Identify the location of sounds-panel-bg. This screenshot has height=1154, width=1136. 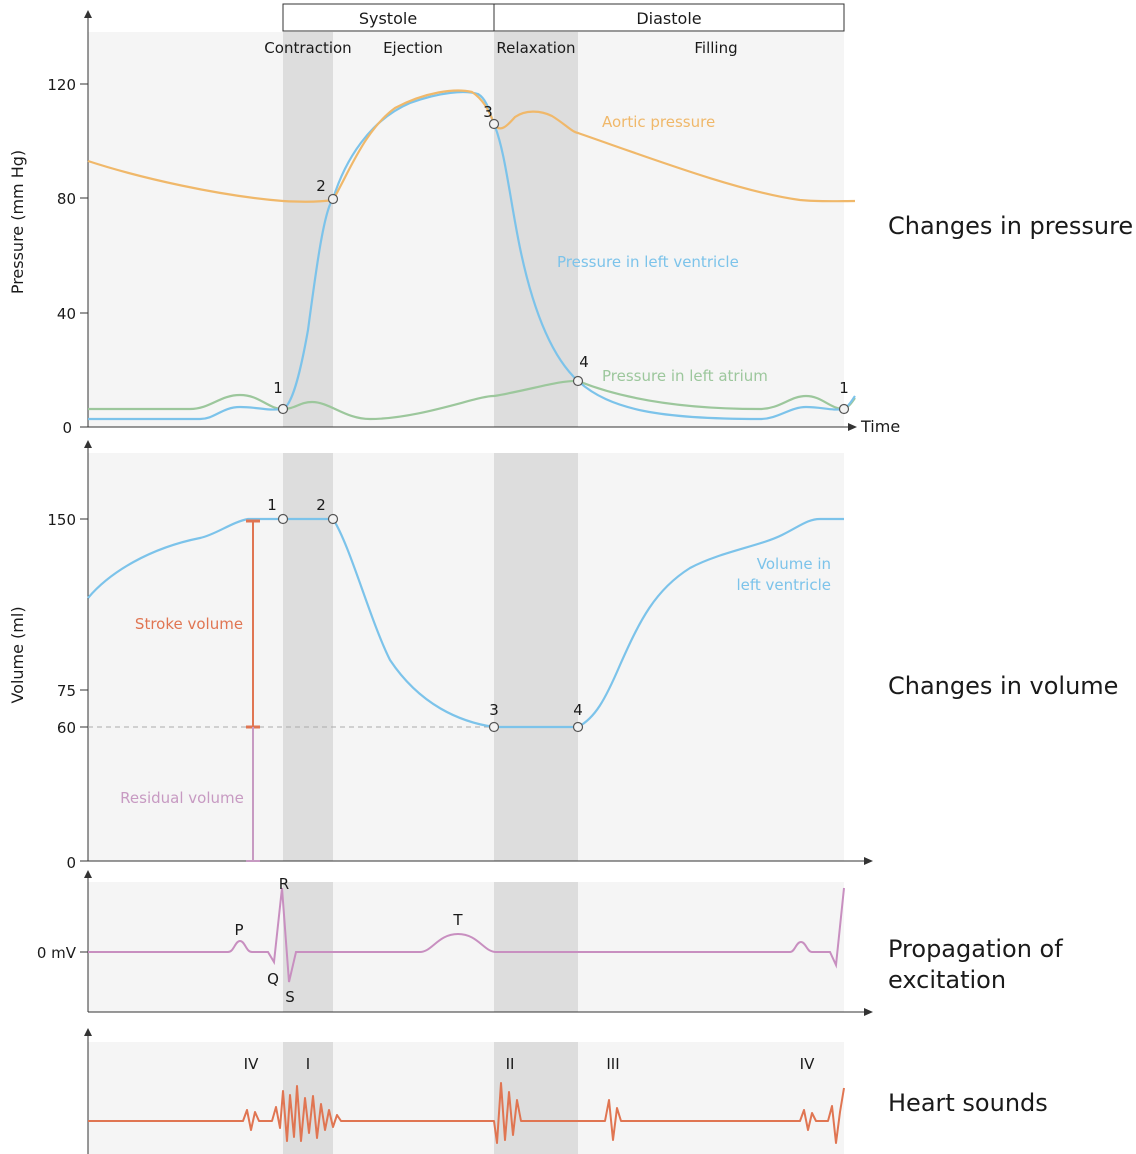
(466, 1098).